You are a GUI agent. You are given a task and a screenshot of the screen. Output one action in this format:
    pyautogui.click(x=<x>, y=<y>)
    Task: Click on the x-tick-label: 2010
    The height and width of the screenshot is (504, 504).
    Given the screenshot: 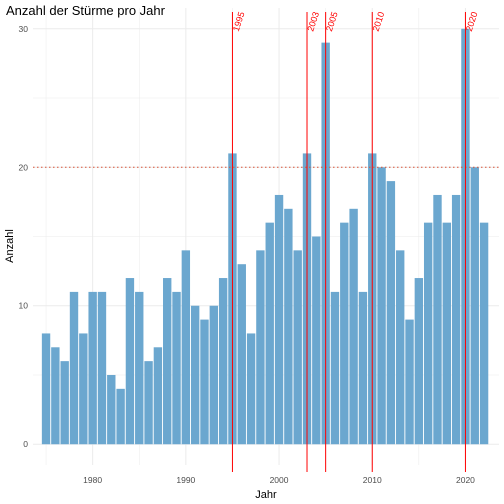 What is the action you would take?
    pyautogui.click(x=372, y=480)
    